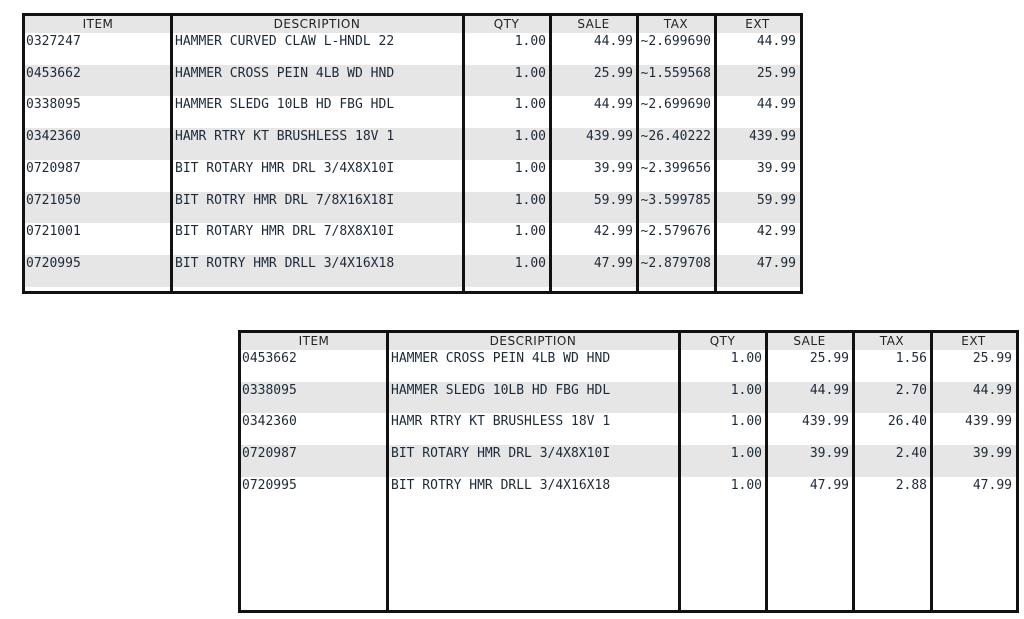 Image resolution: width=1024 pixels, height=619 pixels. Describe the element at coordinates (776, 232) in the screenshot. I see `cell-ext: 42.99` at that location.